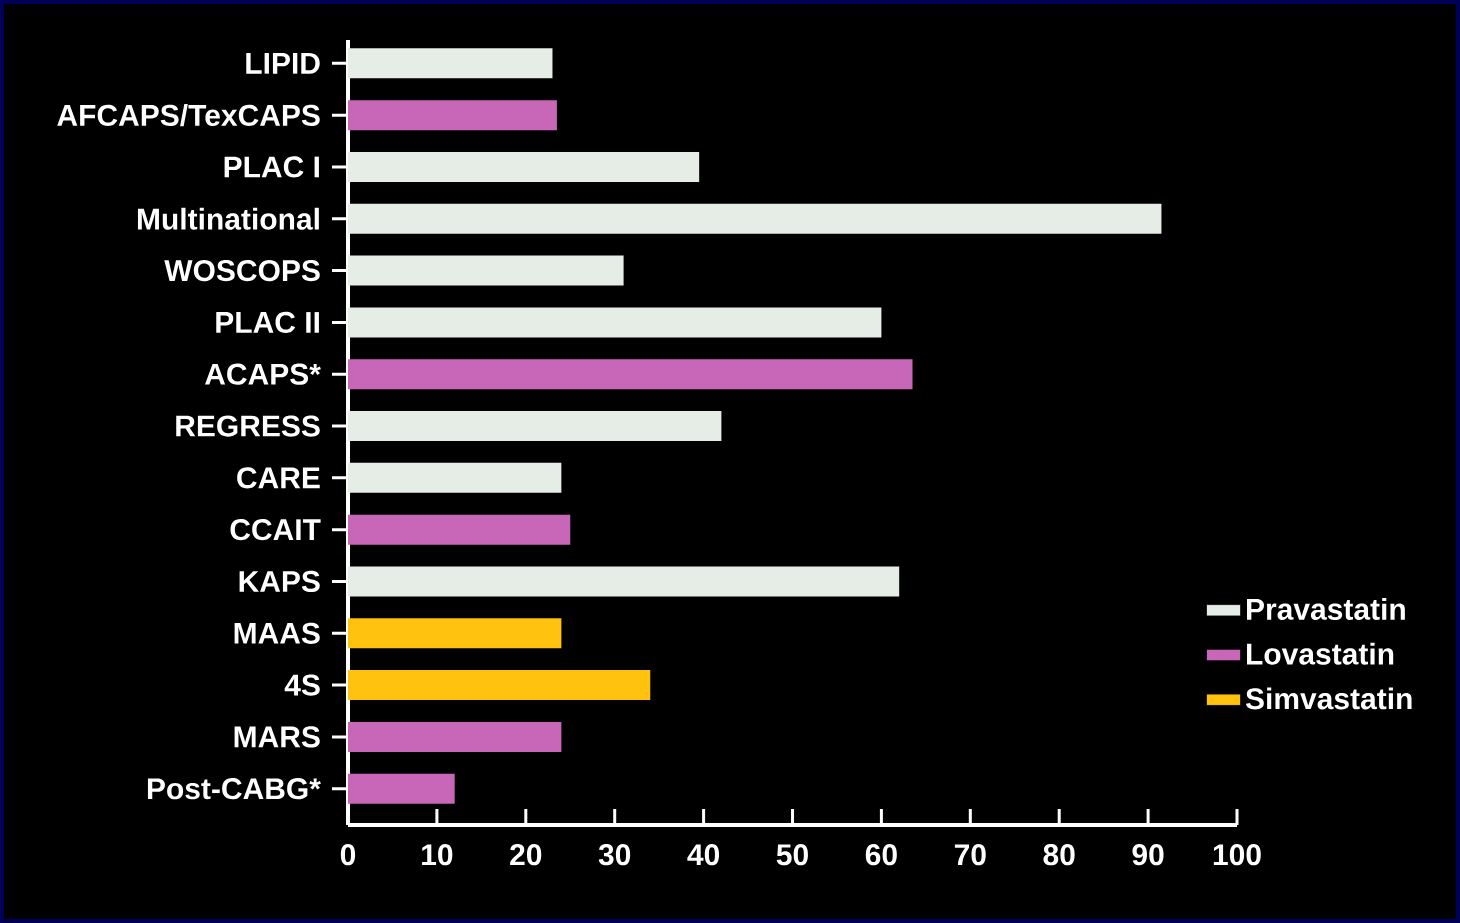 The image size is (1460, 923). What do you see at coordinates (277, 737) in the screenshot?
I see `y-tick-label: MARS` at bounding box center [277, 737].